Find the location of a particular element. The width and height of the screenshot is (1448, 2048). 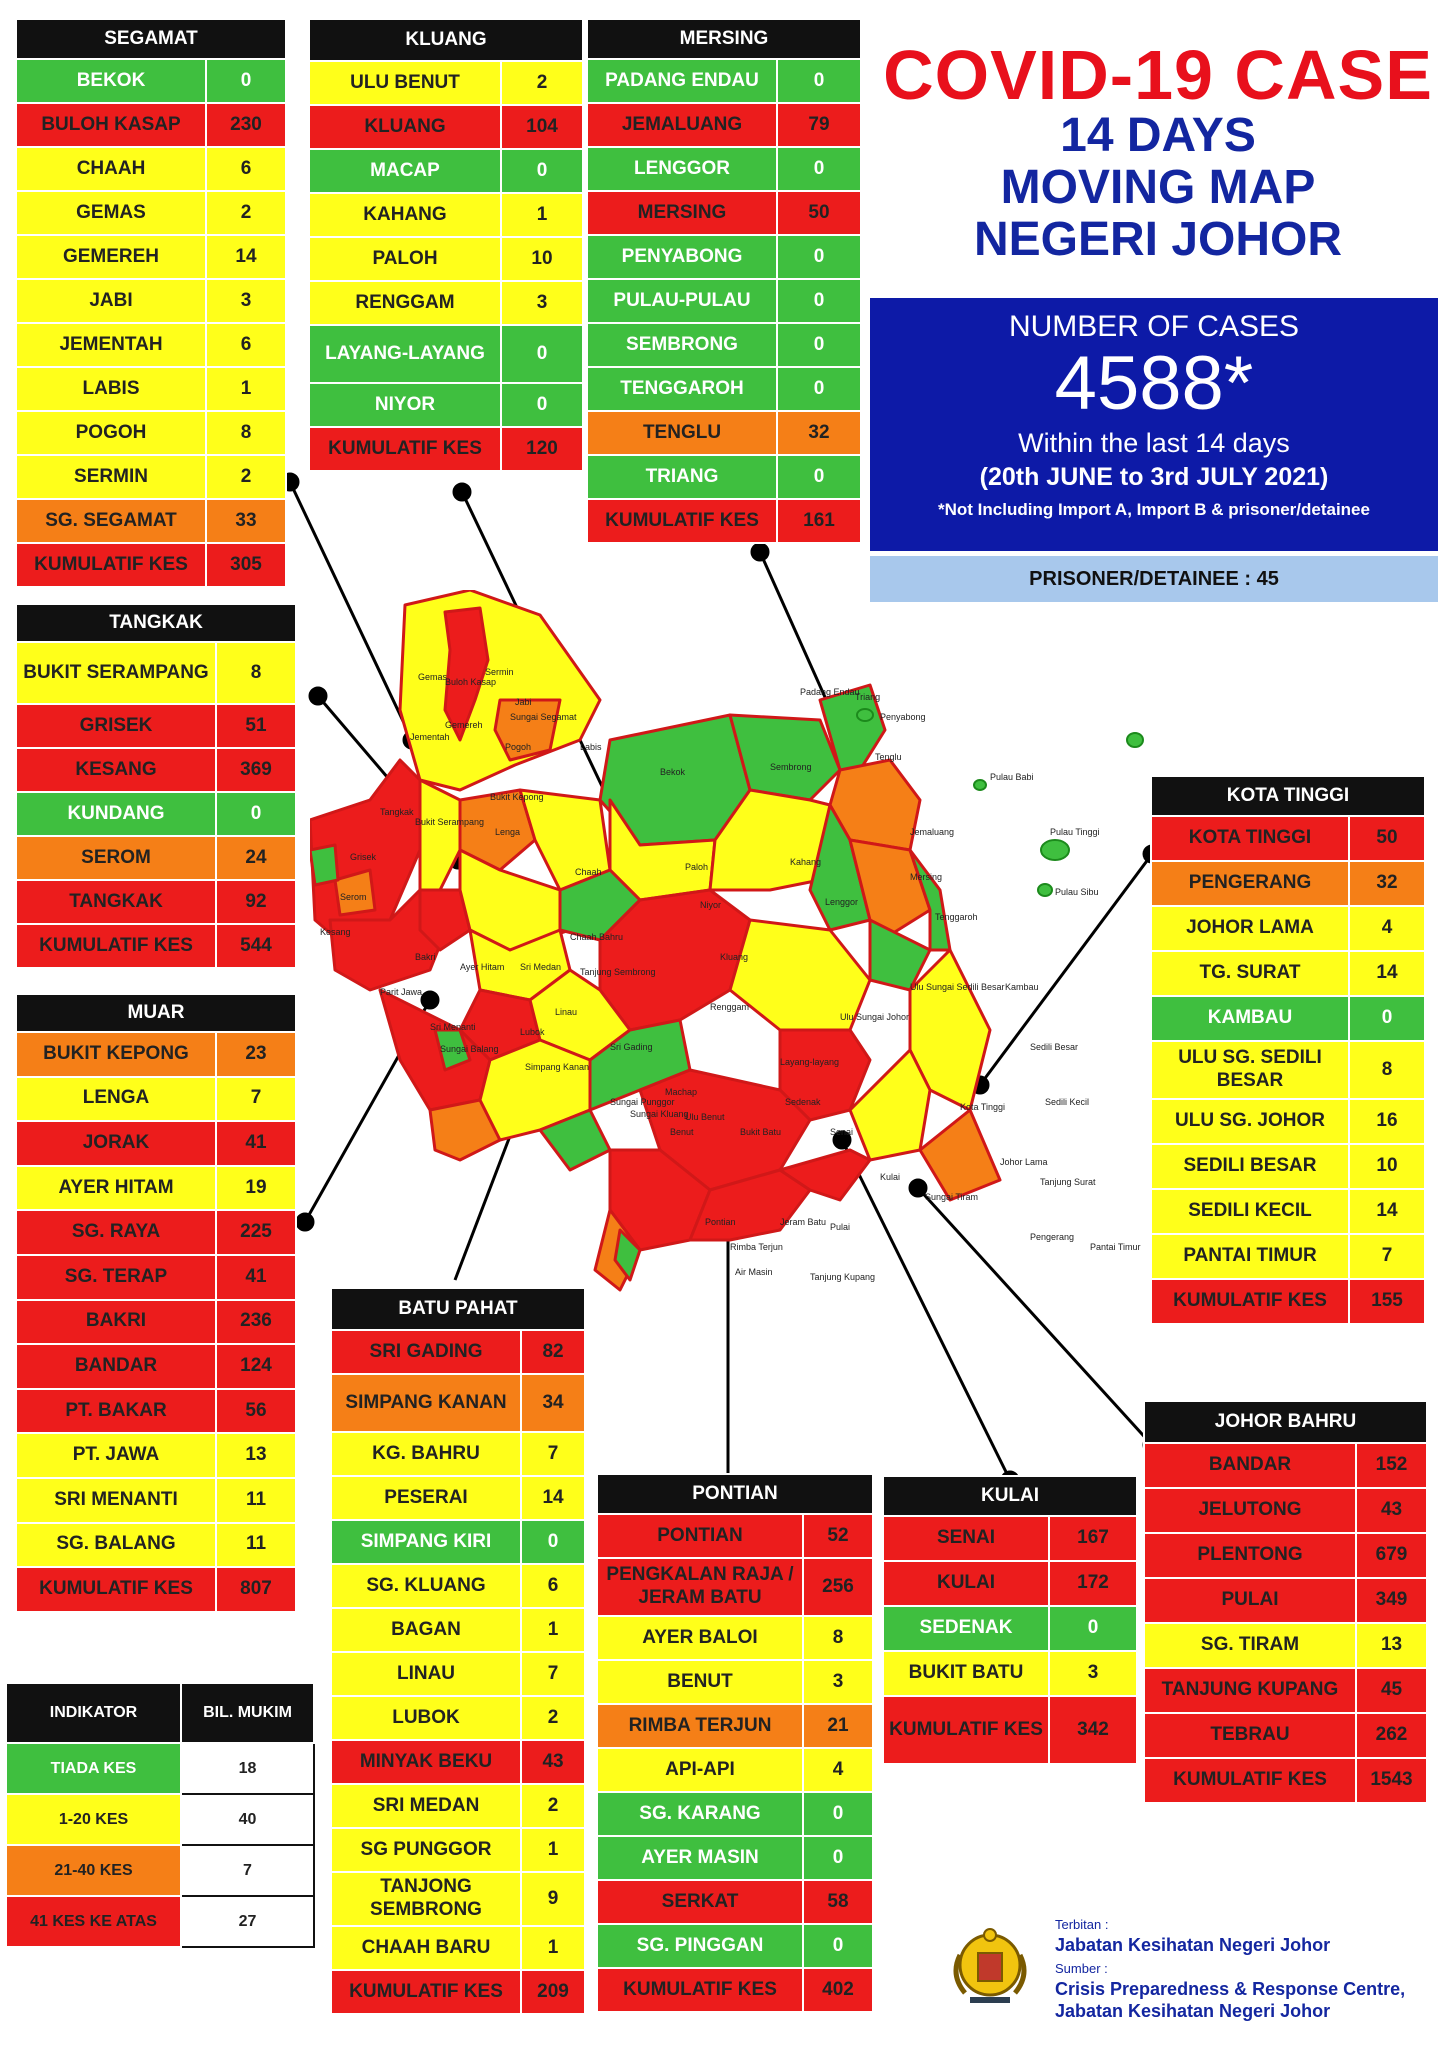

title-main: COVID-19 CASE is located at coordinates (1158, 75).